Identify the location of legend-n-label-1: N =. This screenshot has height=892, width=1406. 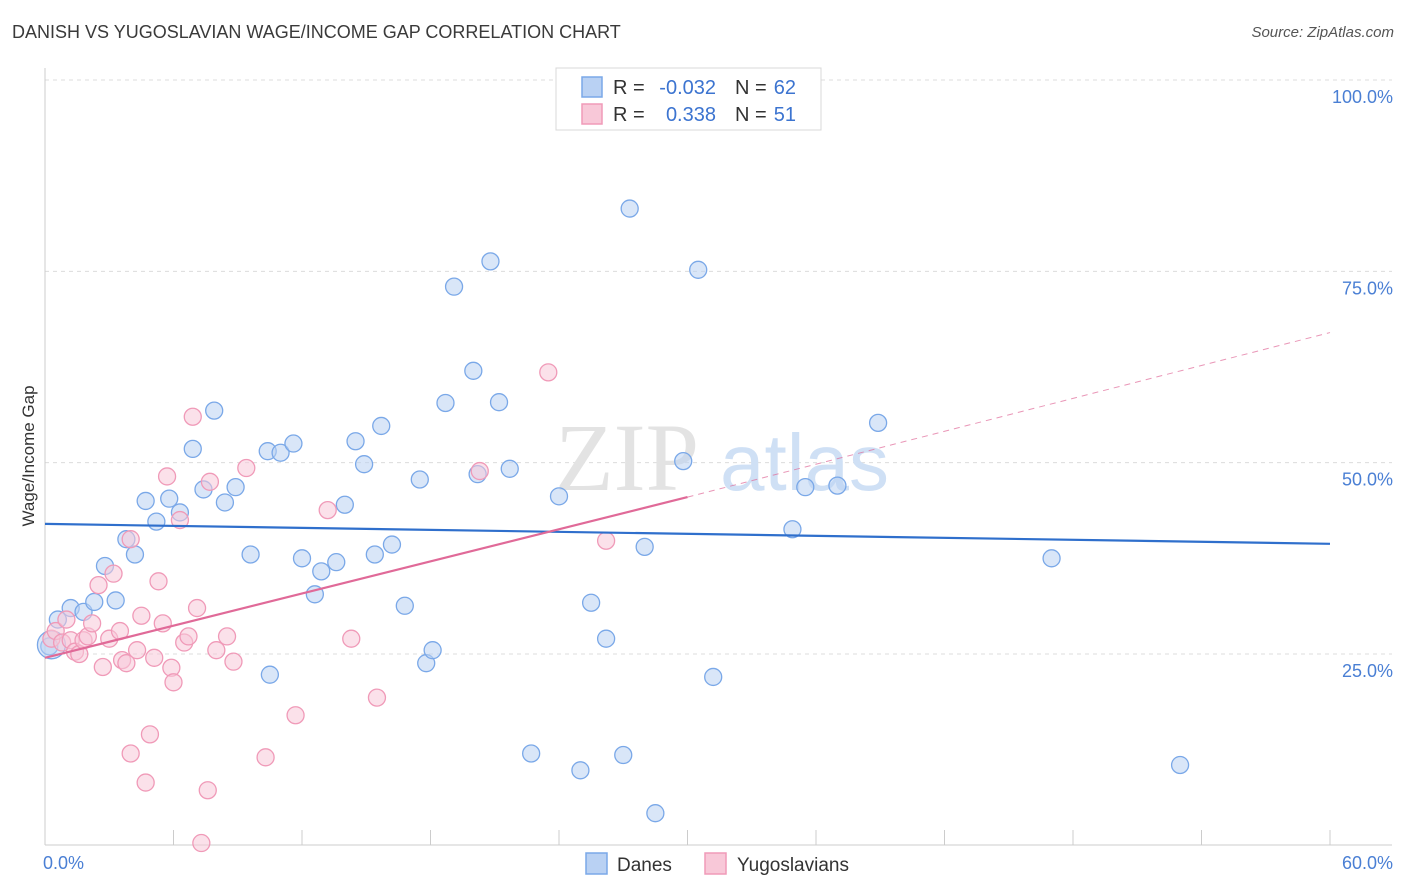
(751, 115).